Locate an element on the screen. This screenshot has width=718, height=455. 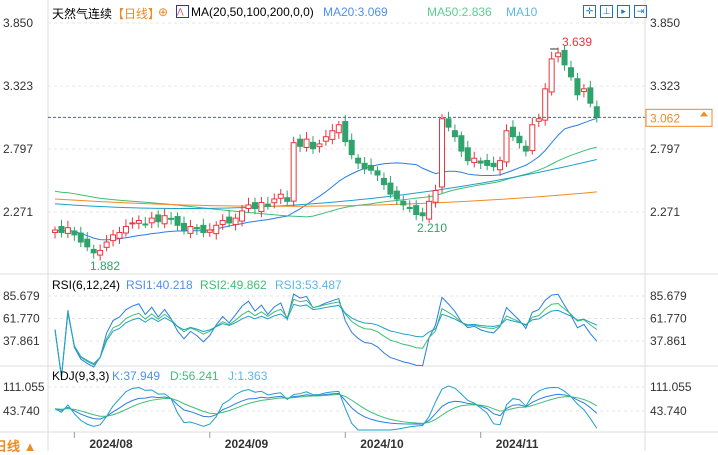
kdj-d-line is located at coordinates (326, 408).